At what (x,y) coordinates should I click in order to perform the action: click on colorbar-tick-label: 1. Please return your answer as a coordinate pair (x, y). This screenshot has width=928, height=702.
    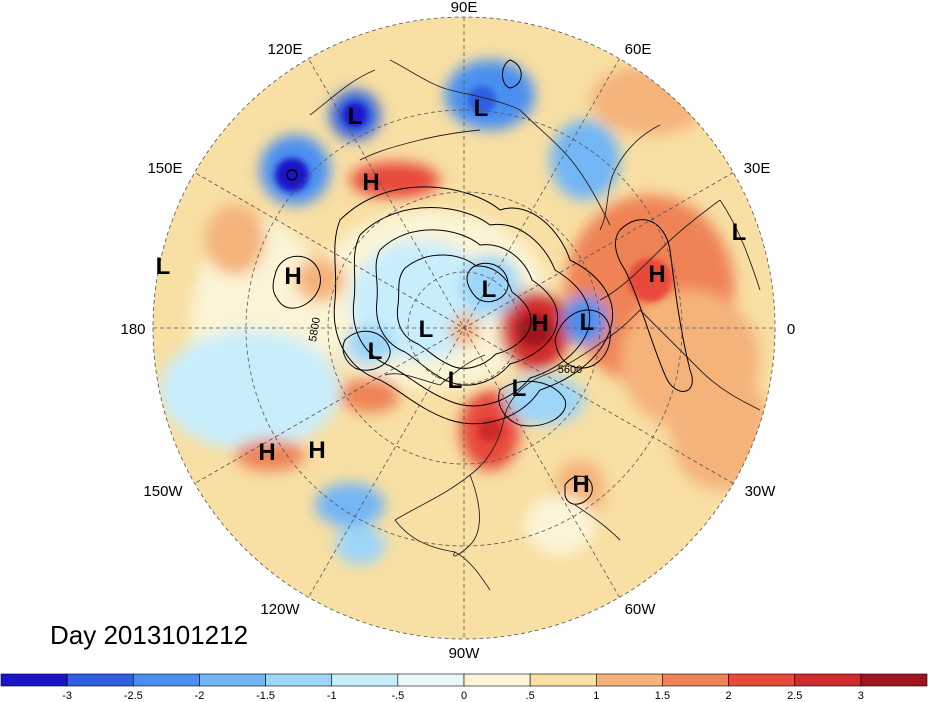
    Looking at the image, I should click on (596, 696).